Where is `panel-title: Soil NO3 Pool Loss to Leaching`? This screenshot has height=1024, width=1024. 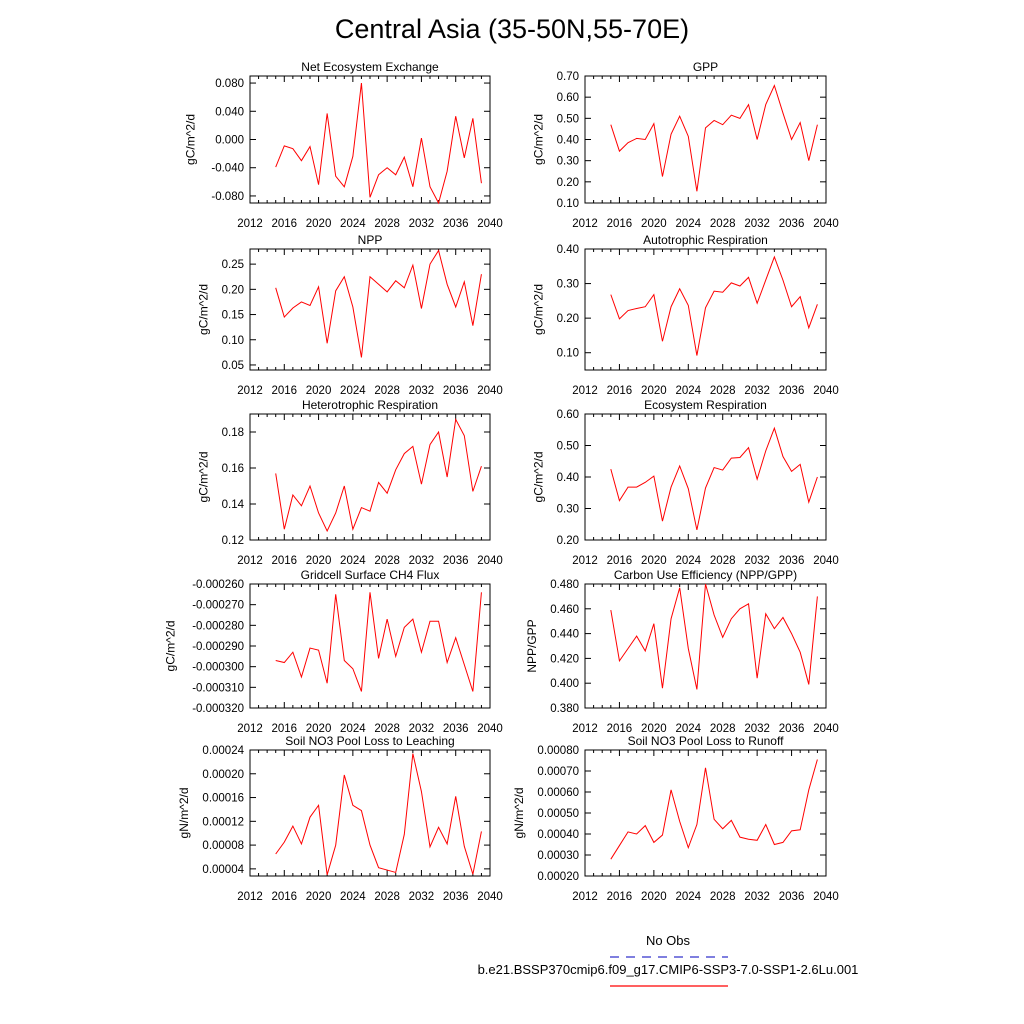 panel-title: Soil NO3 Pool Loss to Leaching is located at coordinates (369, 741).